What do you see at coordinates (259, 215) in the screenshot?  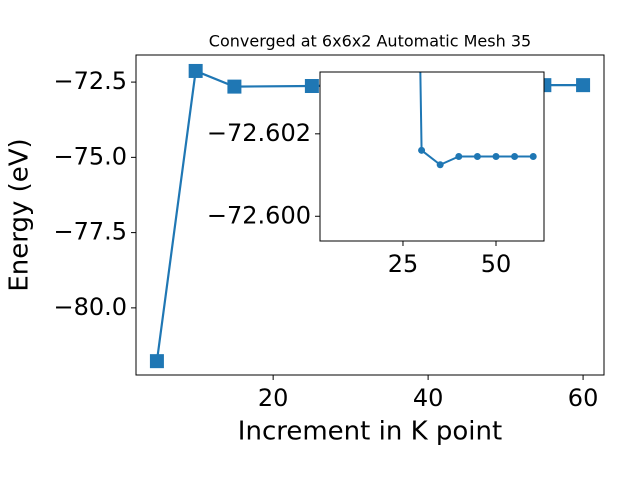 I see `y-tick-label: −72.600` at bounding box center [259, 215].